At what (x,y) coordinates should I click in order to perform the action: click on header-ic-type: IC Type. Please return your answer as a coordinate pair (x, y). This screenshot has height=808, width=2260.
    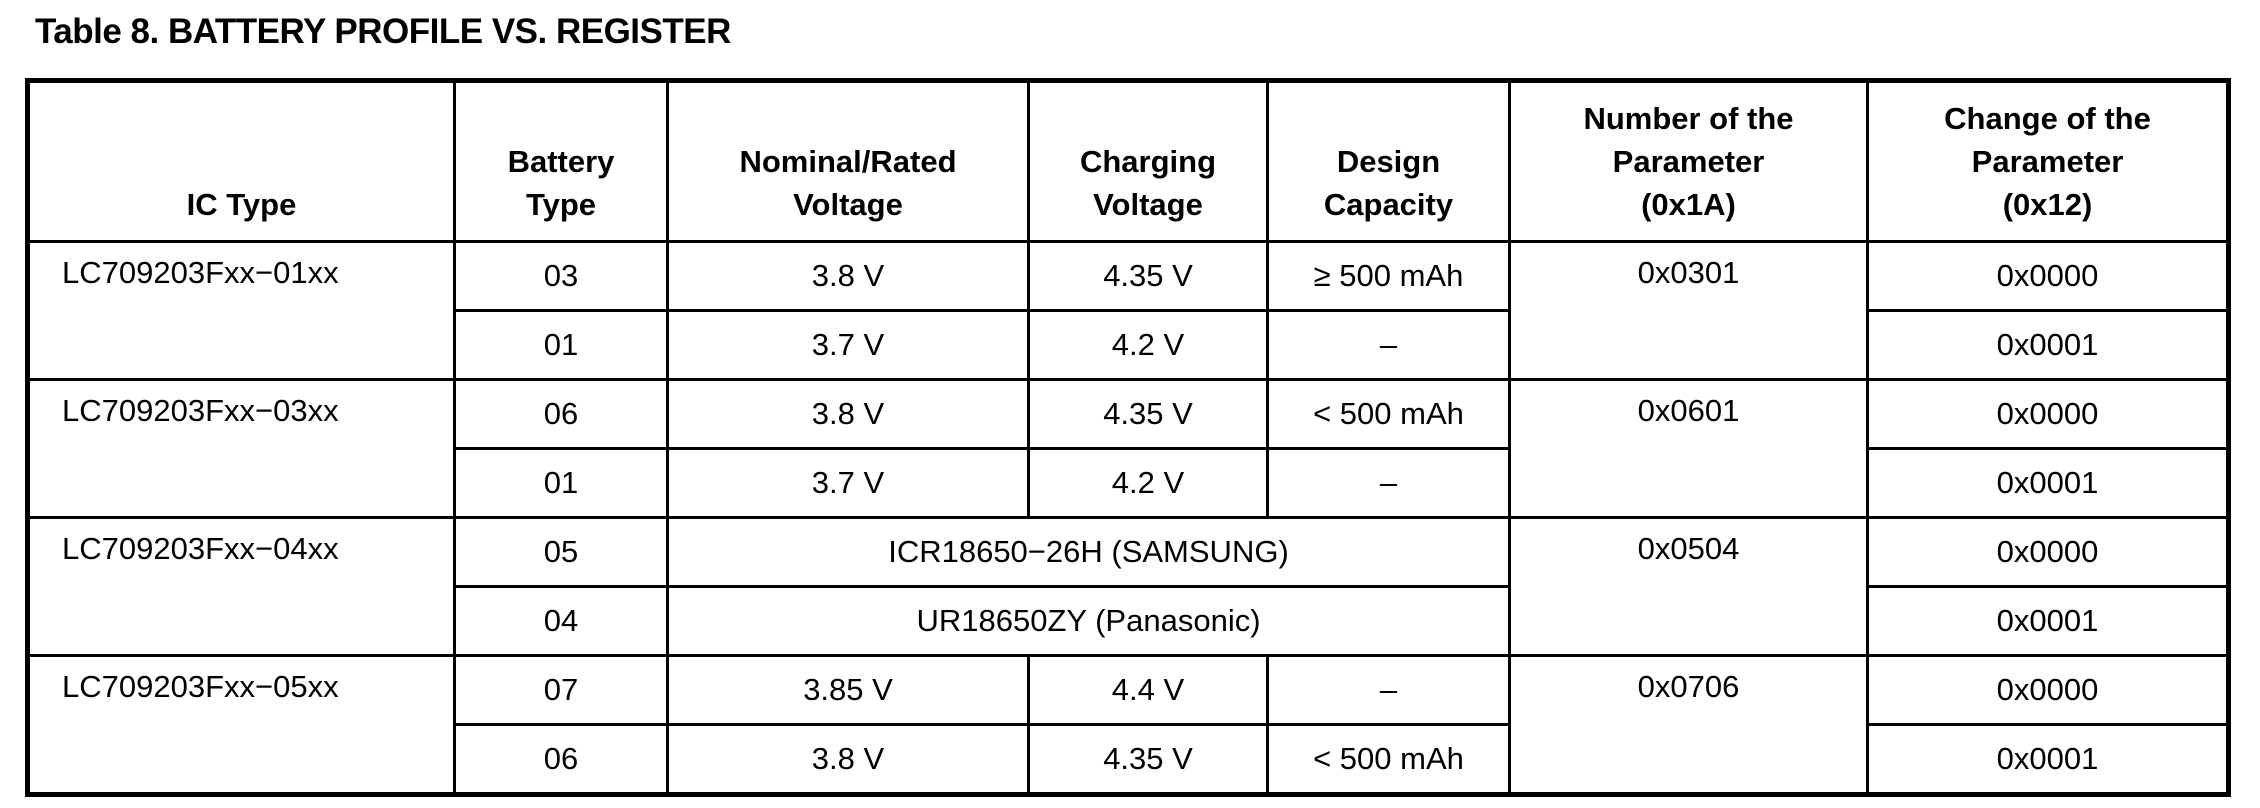
    Looking at the image, I should click on (241, 161).